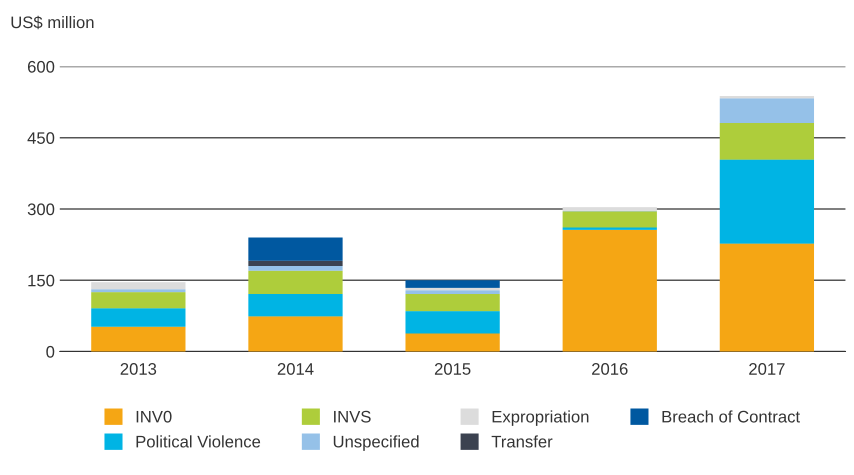  I want to click on legend-label: INV0, so click(154, 416).